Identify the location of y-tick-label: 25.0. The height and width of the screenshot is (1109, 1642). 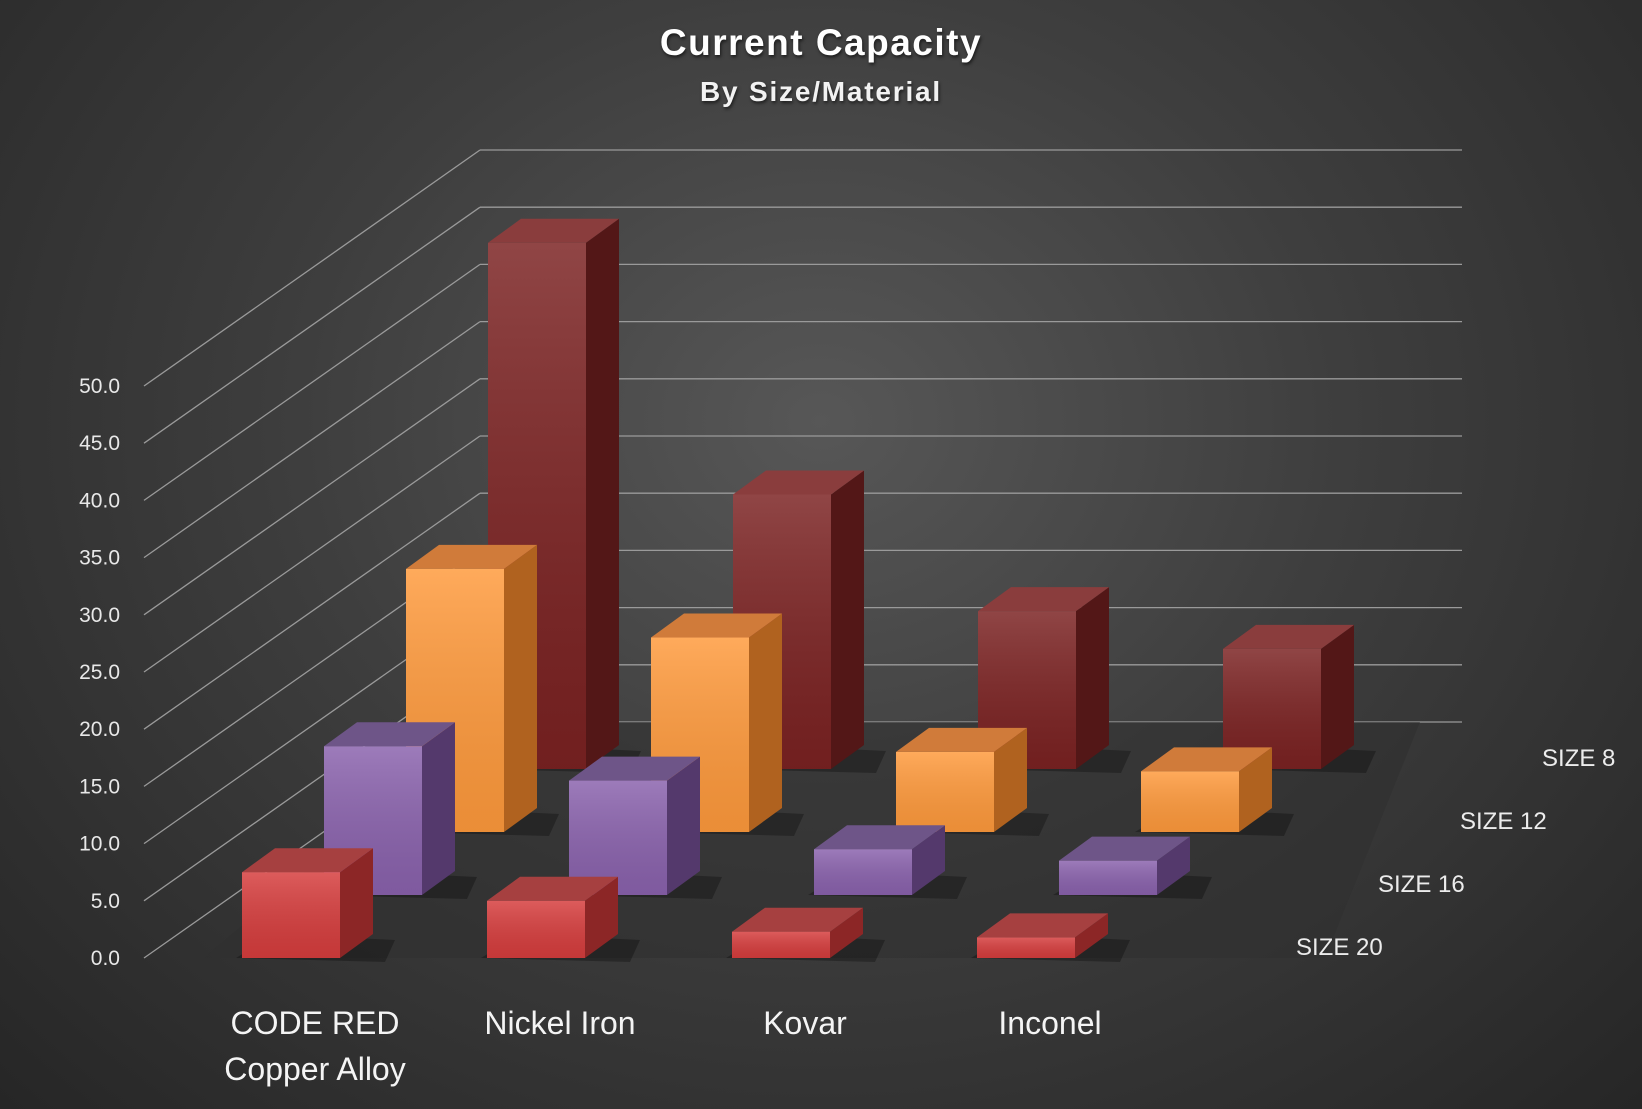
(99, 672).